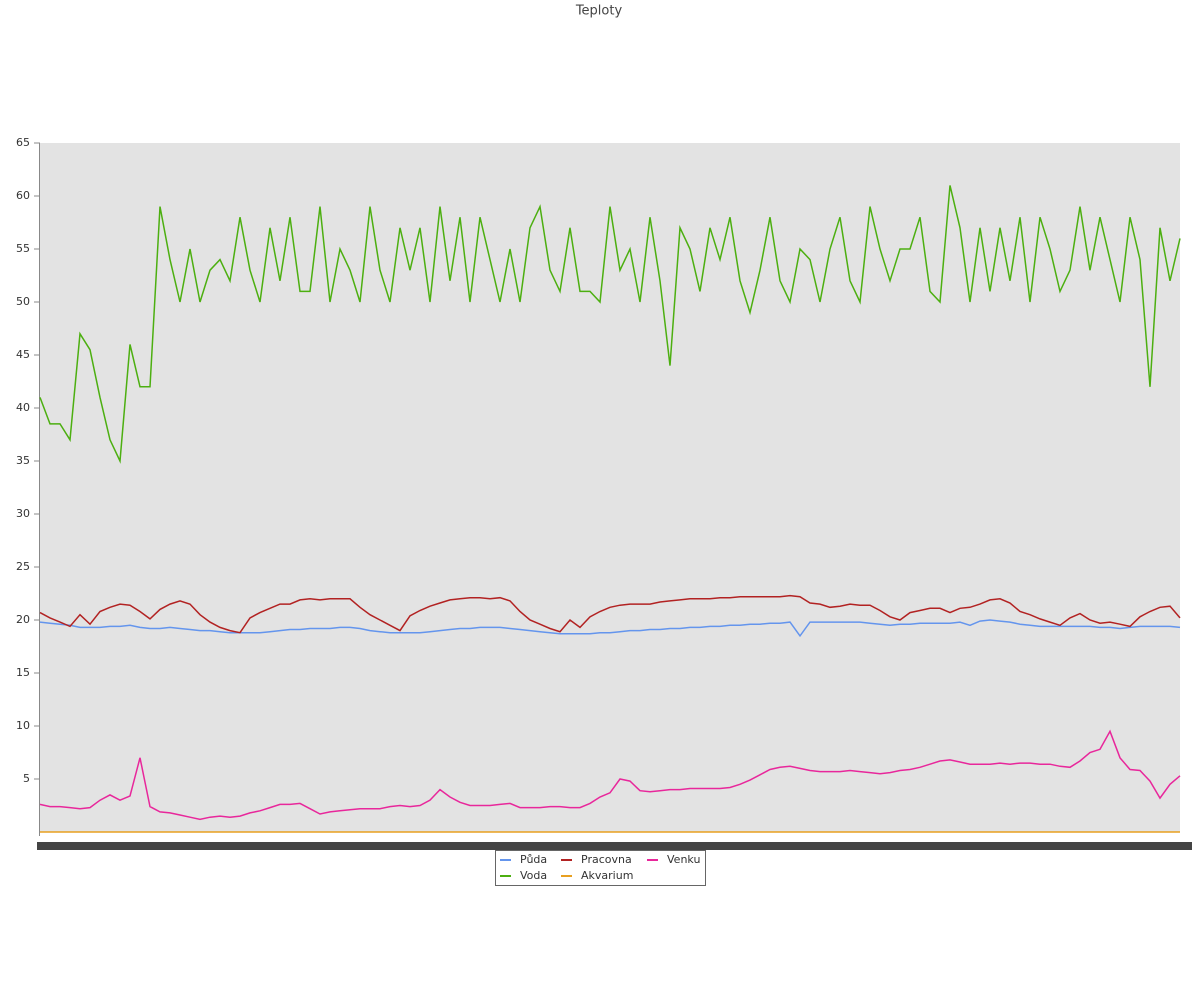 The image size is (1200, 1000). Describe the element at coordinates (533, 859) in the screenshot. I see `legend-label: Půda` at that location.